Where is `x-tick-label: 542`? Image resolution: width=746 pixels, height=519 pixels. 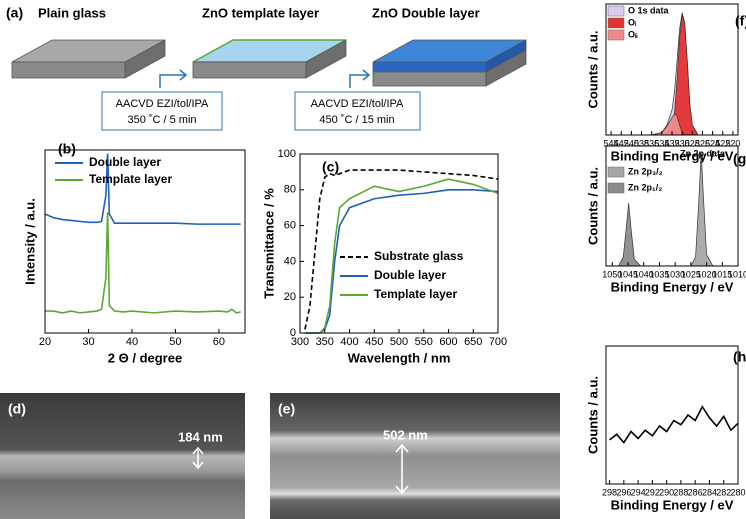
x-tick-label: 542 is located at coordinates (621, 143).